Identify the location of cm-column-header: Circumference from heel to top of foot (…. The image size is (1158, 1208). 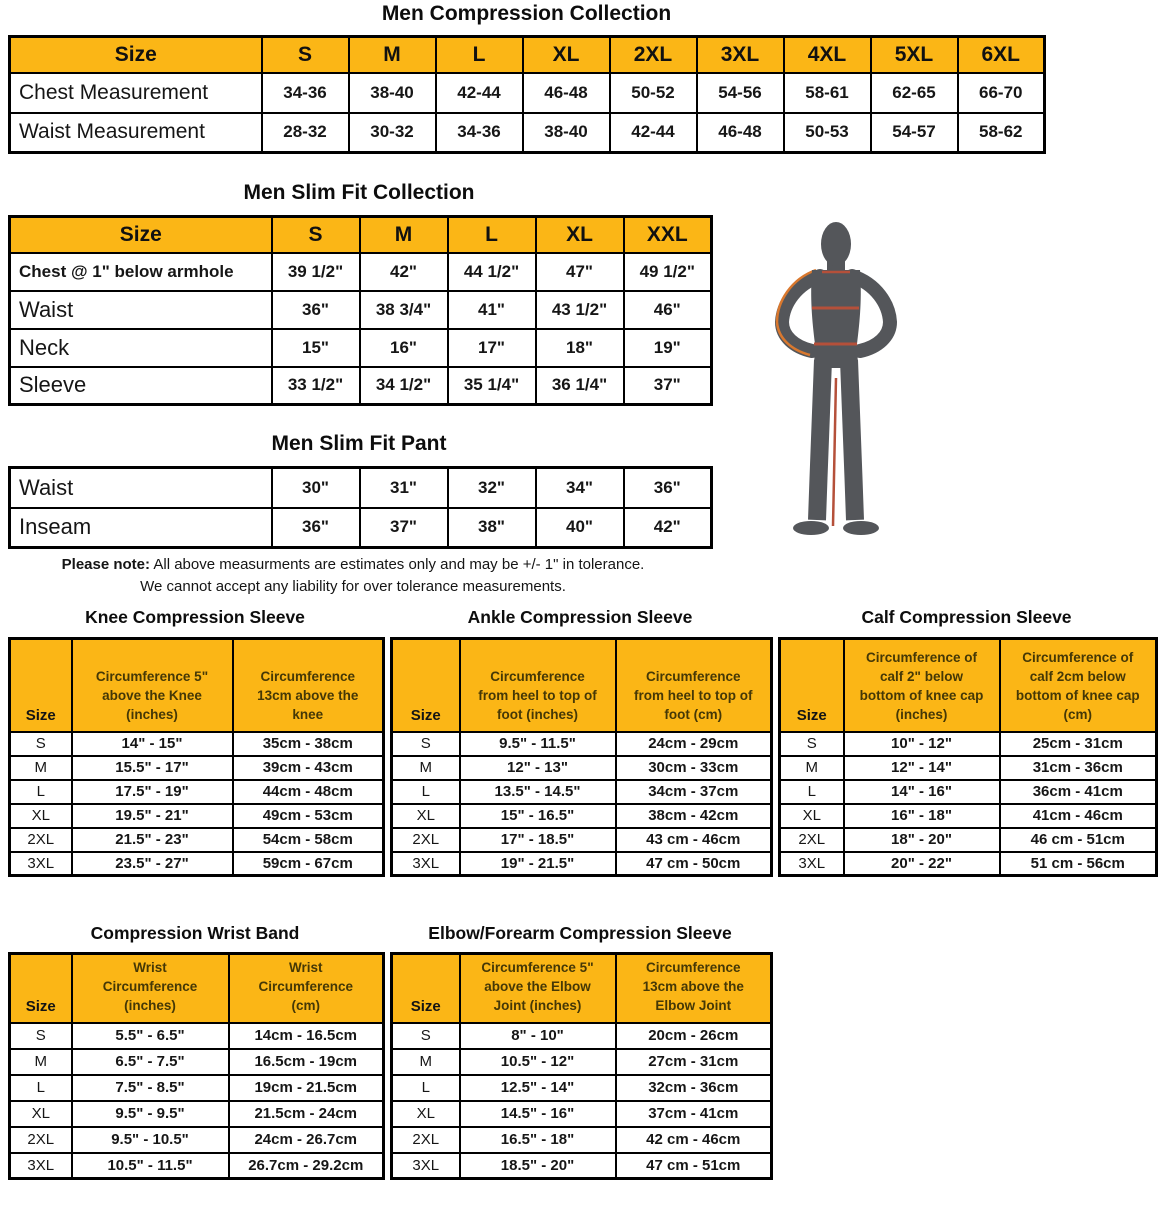
(693, 685).